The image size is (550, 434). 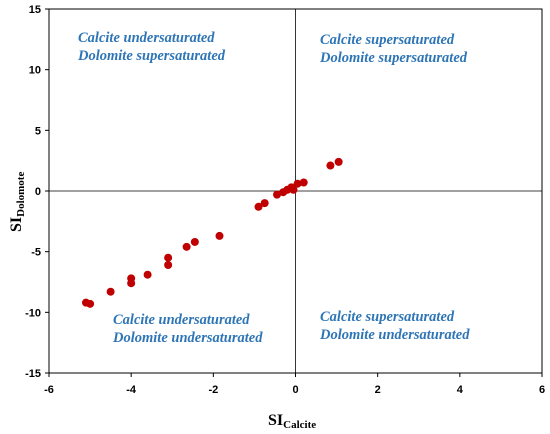 What do you see at coordinates (146, 38) in the screenshot?
I see `quadrant-top-left-line1: Calcite undersaturated` at bounding box center [146, 38].